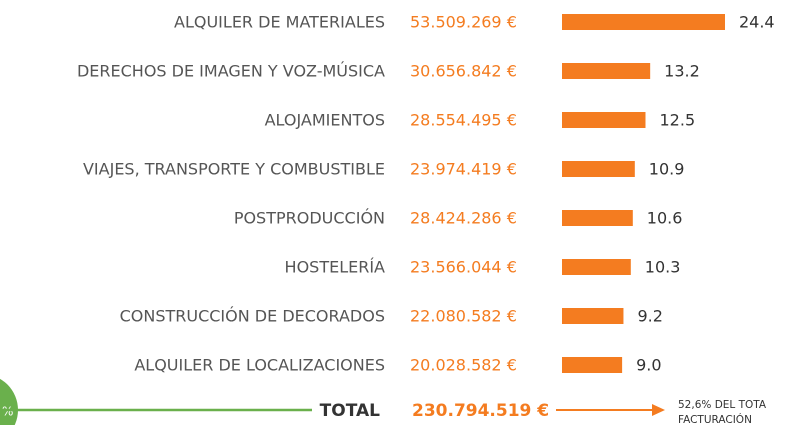  I want to click on amount-label: 20.028.582 €, so click(463, 365).